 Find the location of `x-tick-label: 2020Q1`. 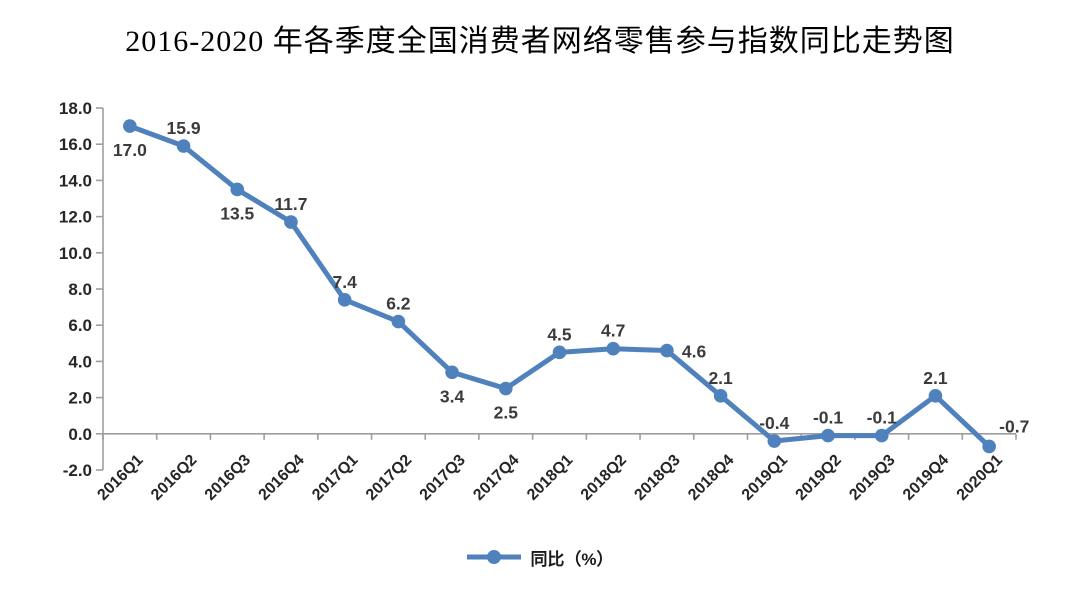

x-tick-label: 2020Q1 is located at coordinates (980, 478).